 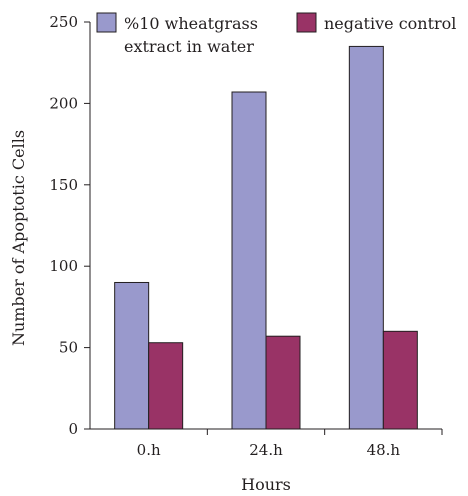 What do you see at coordinates (63, 22) in the screenshot?
I see `y-tick-label: 250` at bounding box center [63, 22].